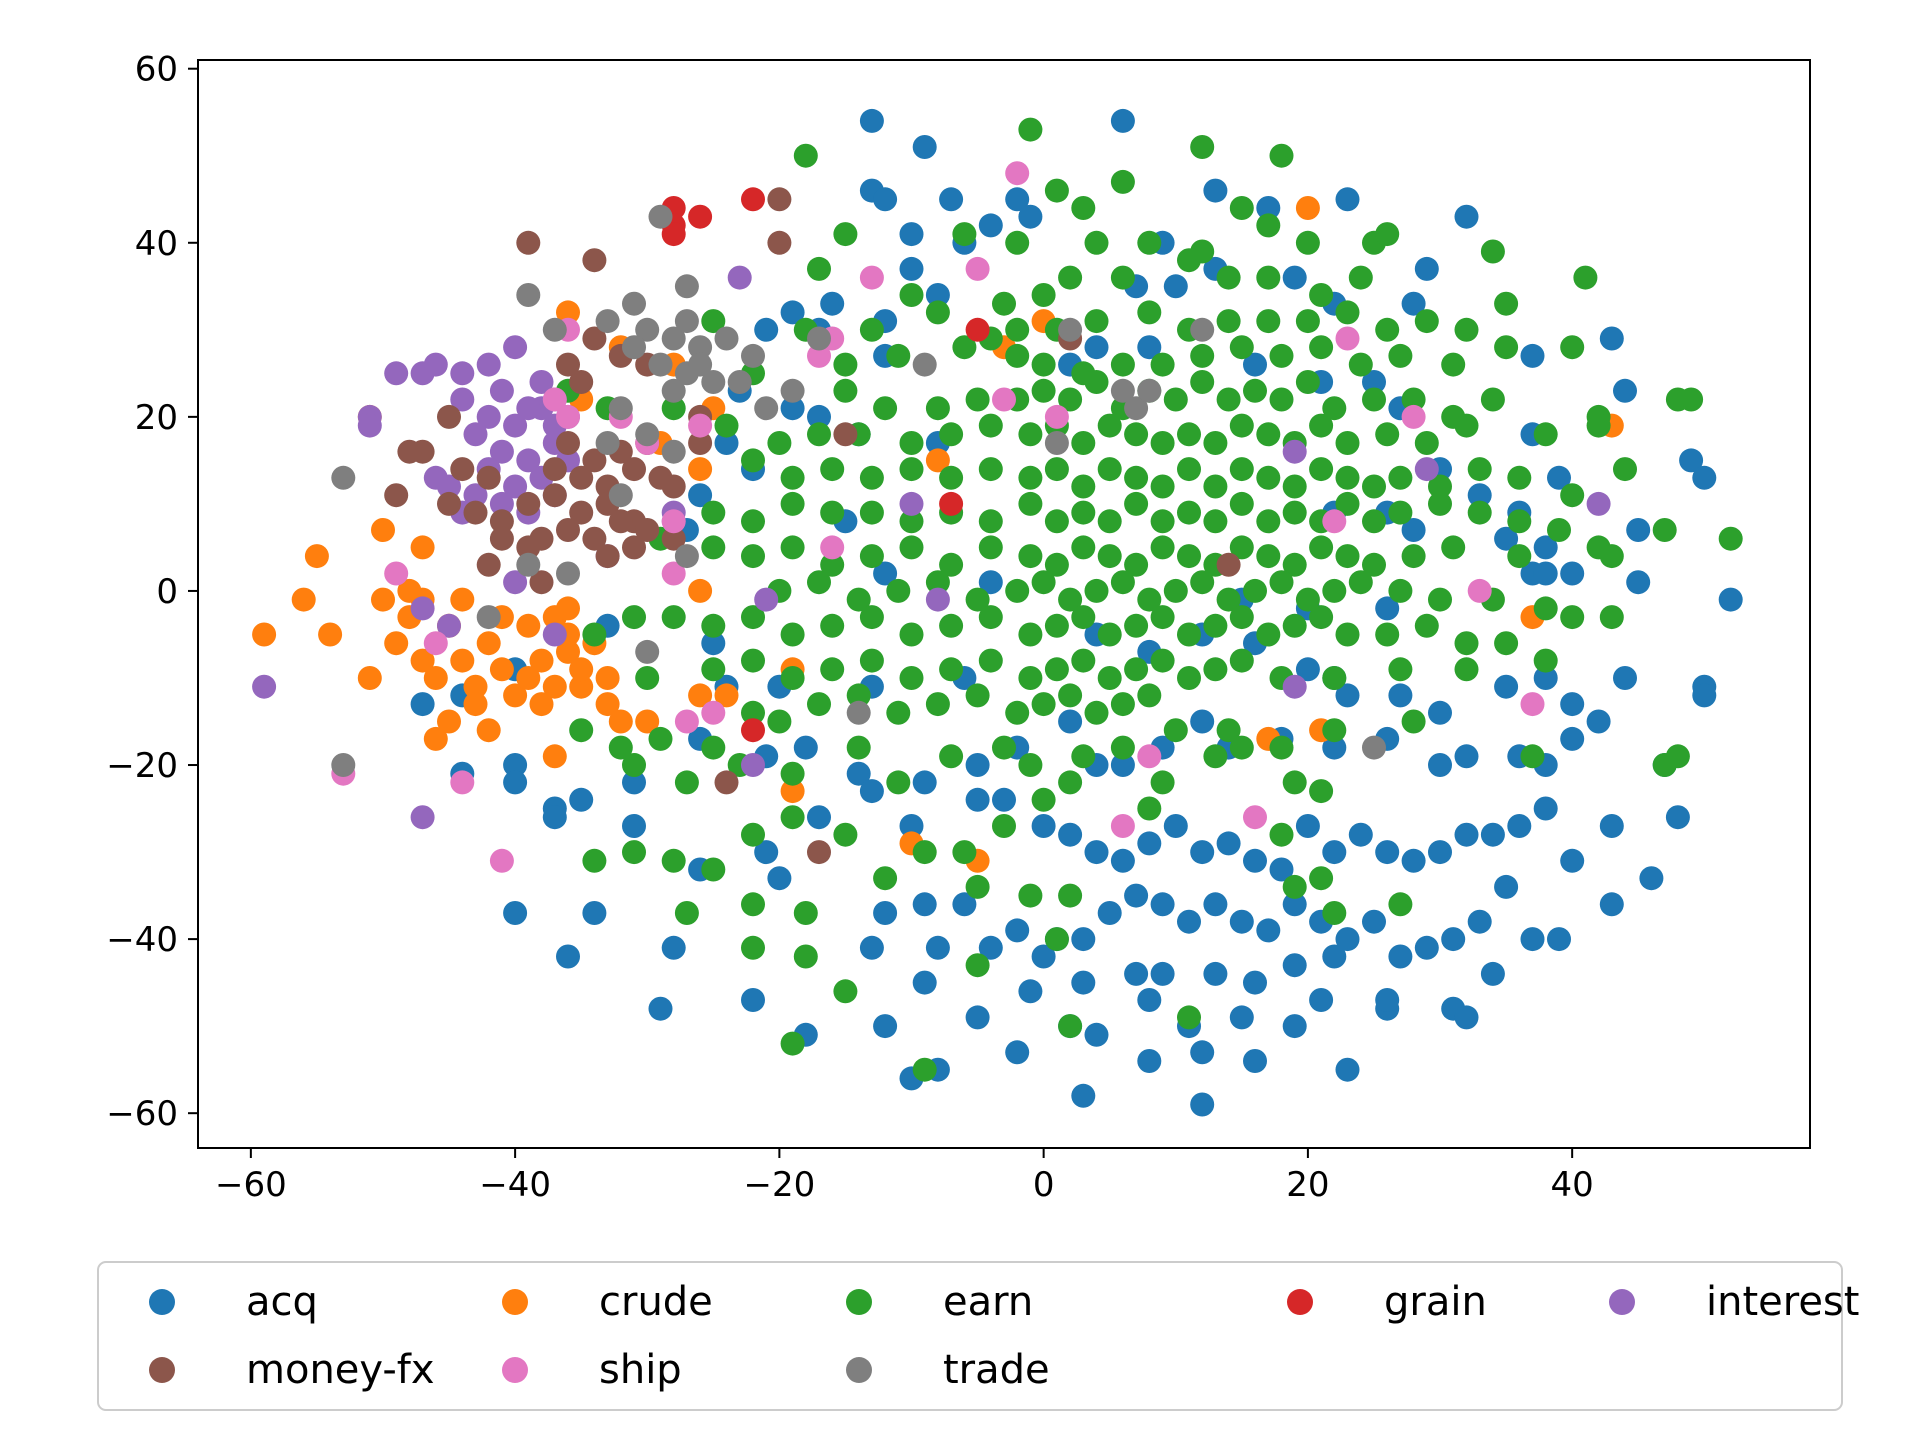 This screenshot has height=1444, width=1920. Describe the element at coordinates (515, 1185) in the screenshot. I see `x-tick-label: −40` at that location.